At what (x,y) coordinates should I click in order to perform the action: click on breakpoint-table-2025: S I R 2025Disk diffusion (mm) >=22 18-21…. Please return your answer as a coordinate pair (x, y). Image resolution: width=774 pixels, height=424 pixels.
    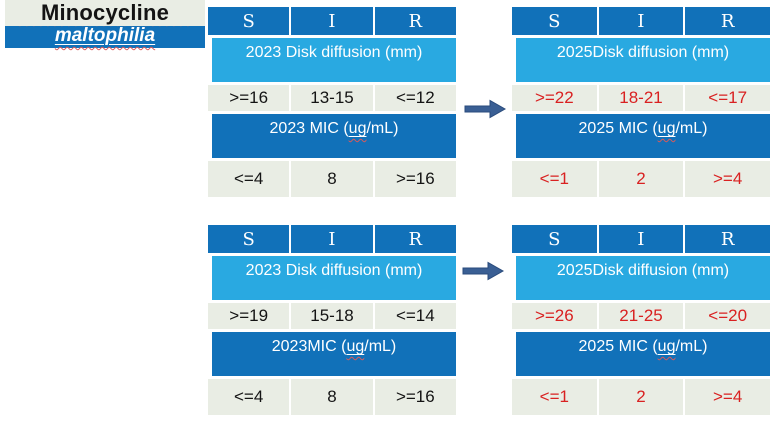
    Looking at the image, I should click on (641, 102).